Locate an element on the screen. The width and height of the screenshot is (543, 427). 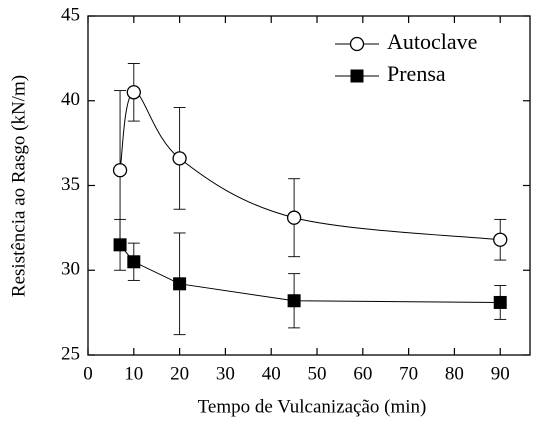
legend-label: Autoclave is located at coordinates (432, 41).